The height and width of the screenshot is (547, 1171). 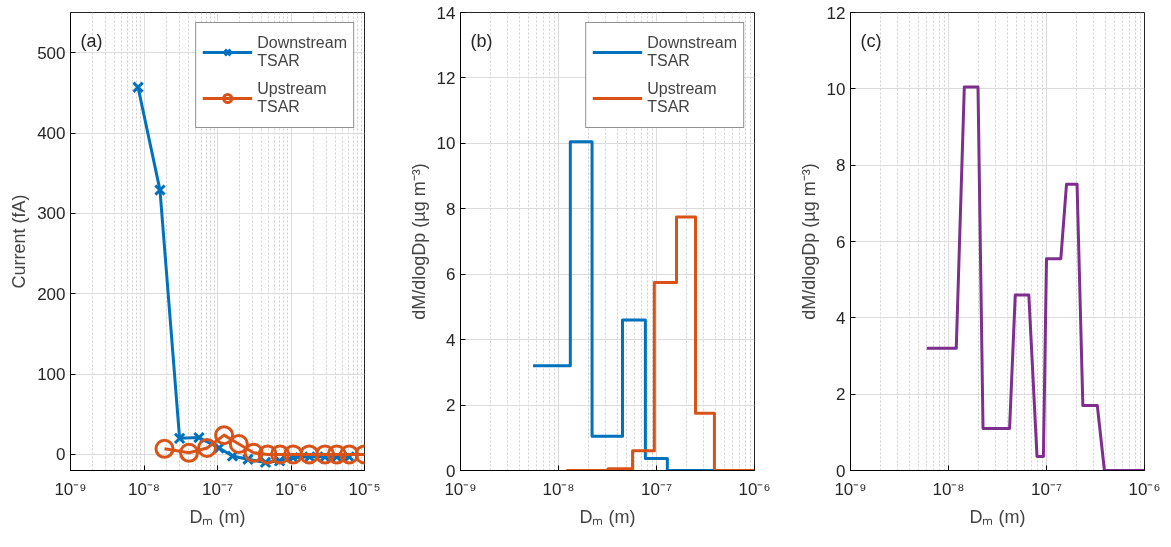 What do you see at coordinates (446, 13) in the screenshot?
I see `y-tick-label: 14` at bounding box center [446, 13].